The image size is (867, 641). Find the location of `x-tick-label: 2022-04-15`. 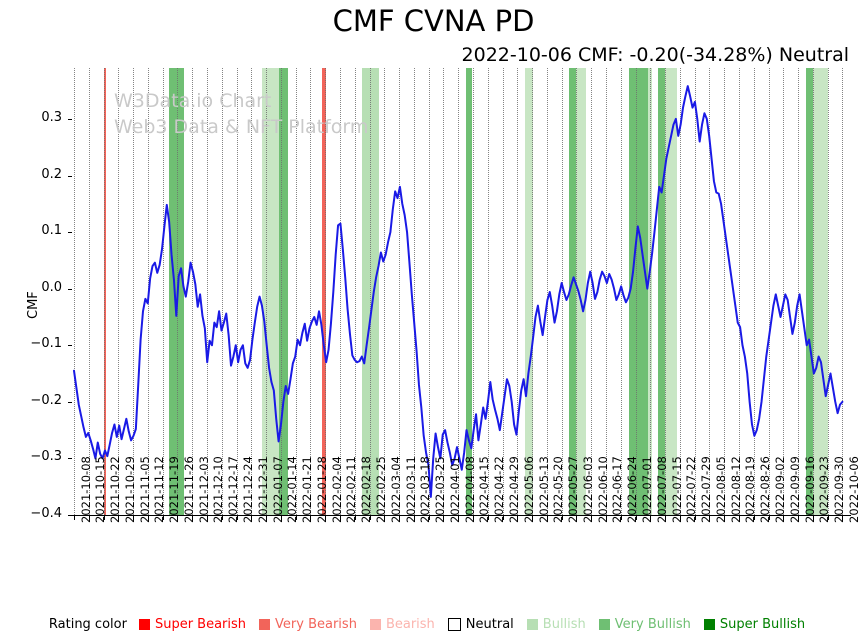

x-tick-label: 2022-04-15 is located at coordinates (484, 489).